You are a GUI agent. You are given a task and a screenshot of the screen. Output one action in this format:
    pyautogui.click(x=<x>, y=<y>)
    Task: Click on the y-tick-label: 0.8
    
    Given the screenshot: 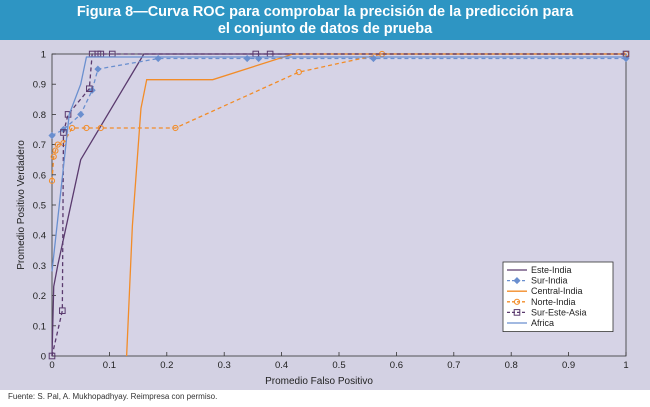 What is the action you would take?
    pyautogui.click(x=39, y=115)
    